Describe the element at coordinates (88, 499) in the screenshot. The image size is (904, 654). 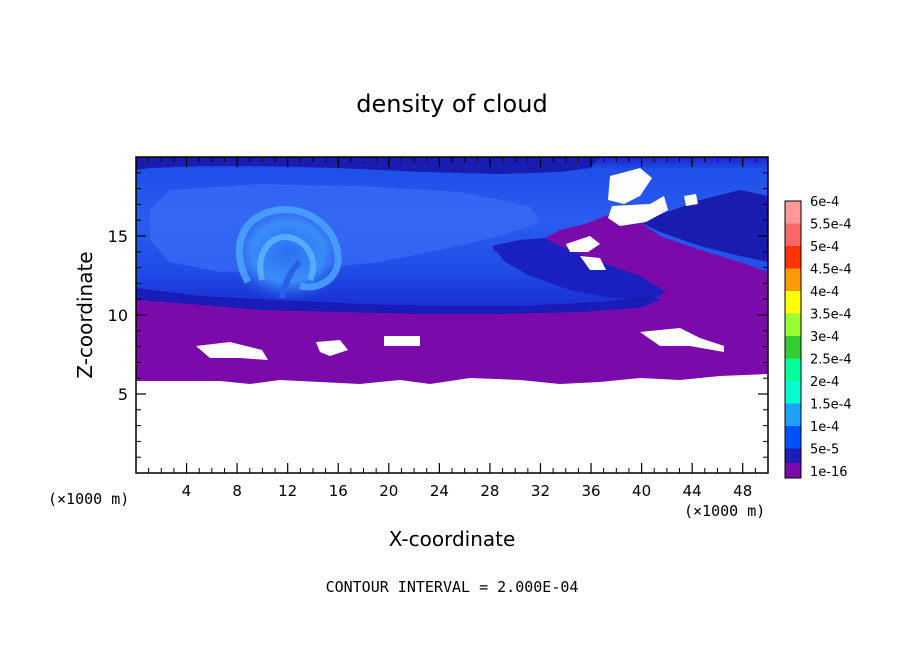
I see `y-axis-unit: (×1000 m)` at that location.